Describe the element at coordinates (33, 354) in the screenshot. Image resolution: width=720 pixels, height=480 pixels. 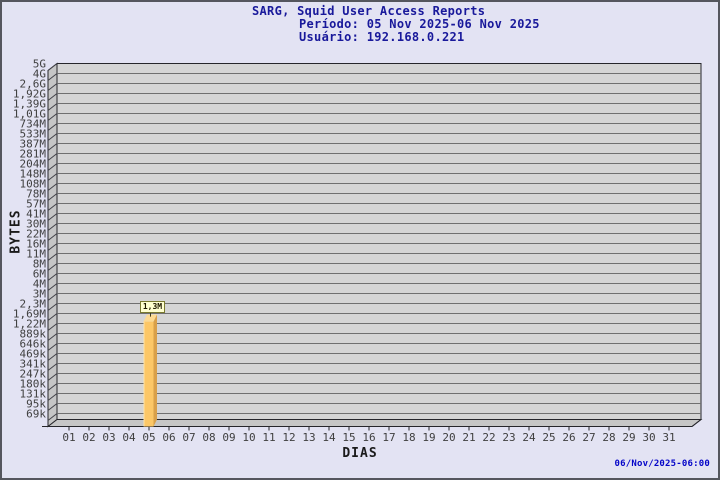
I see `y-tick-label: 469k` at that location.